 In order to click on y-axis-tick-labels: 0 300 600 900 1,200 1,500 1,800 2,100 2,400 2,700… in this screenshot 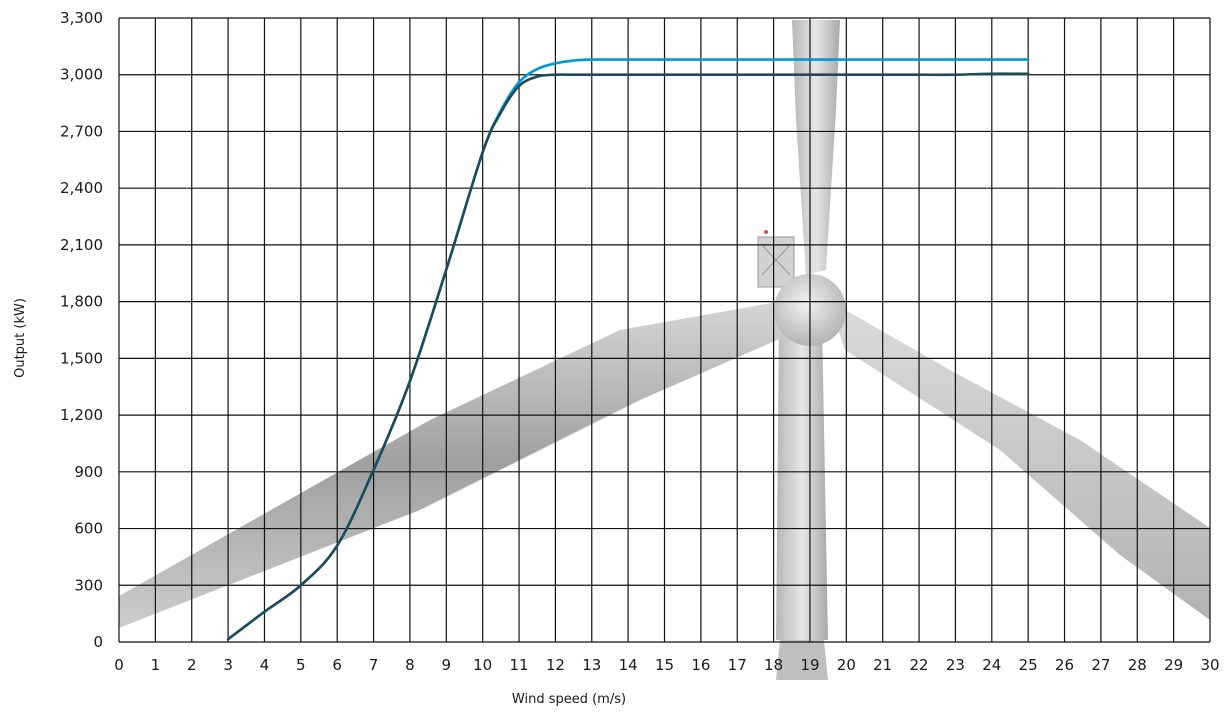, I will do `click(81, 330)`.